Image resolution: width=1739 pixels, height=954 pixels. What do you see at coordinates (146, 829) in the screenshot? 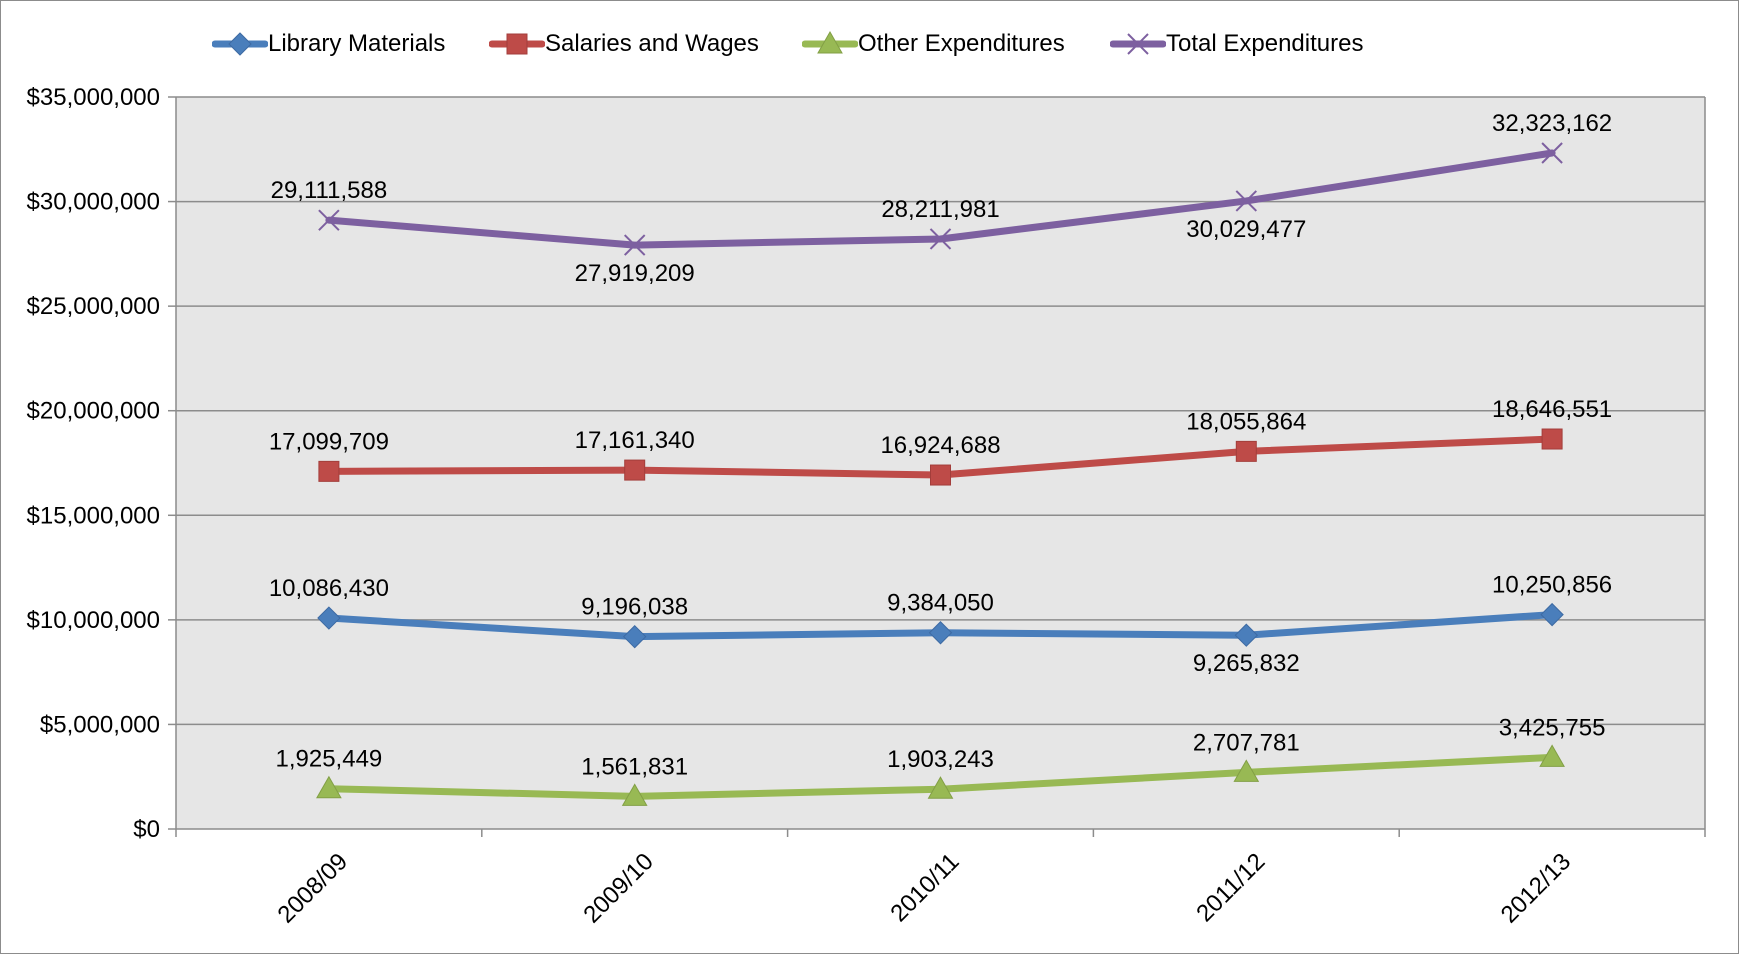
I see `y-tick-label: $0` at bounding box center [146, 829].